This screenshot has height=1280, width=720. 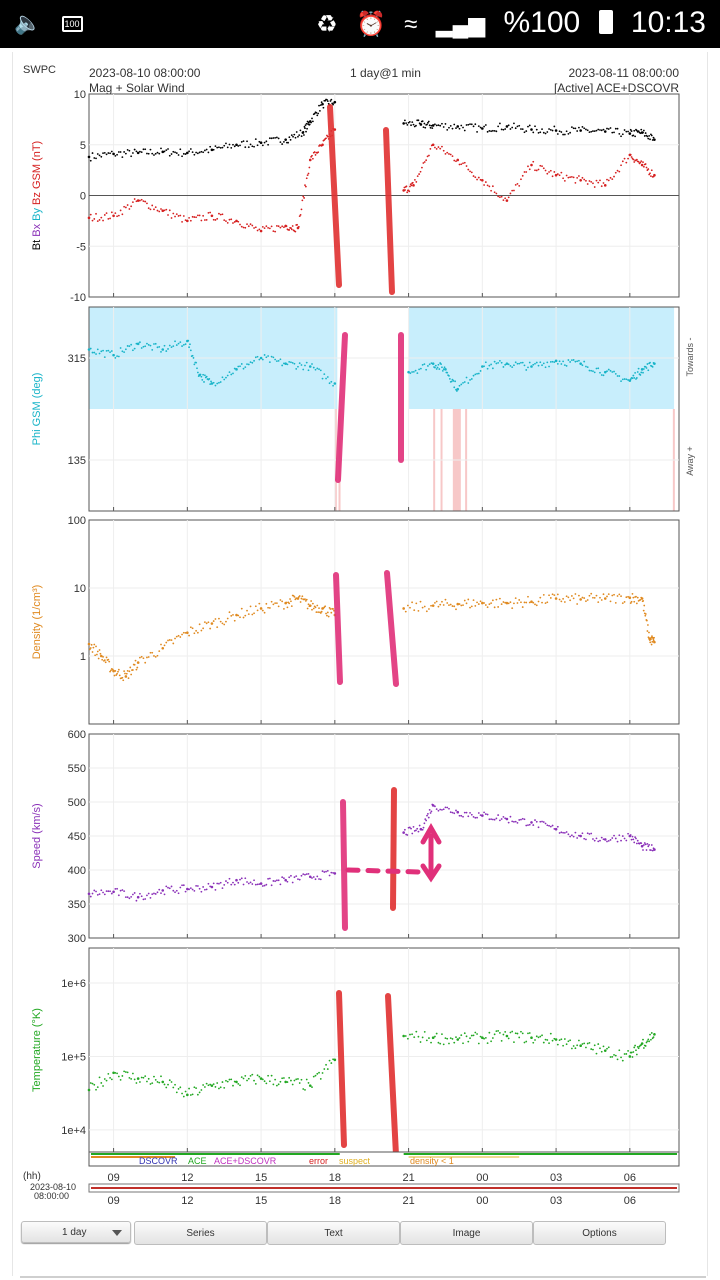 What do you see at coordinates (197, 1161) in the screenshot?
I see `legend-item-2: ACE` at bounding box center [197, 1161].